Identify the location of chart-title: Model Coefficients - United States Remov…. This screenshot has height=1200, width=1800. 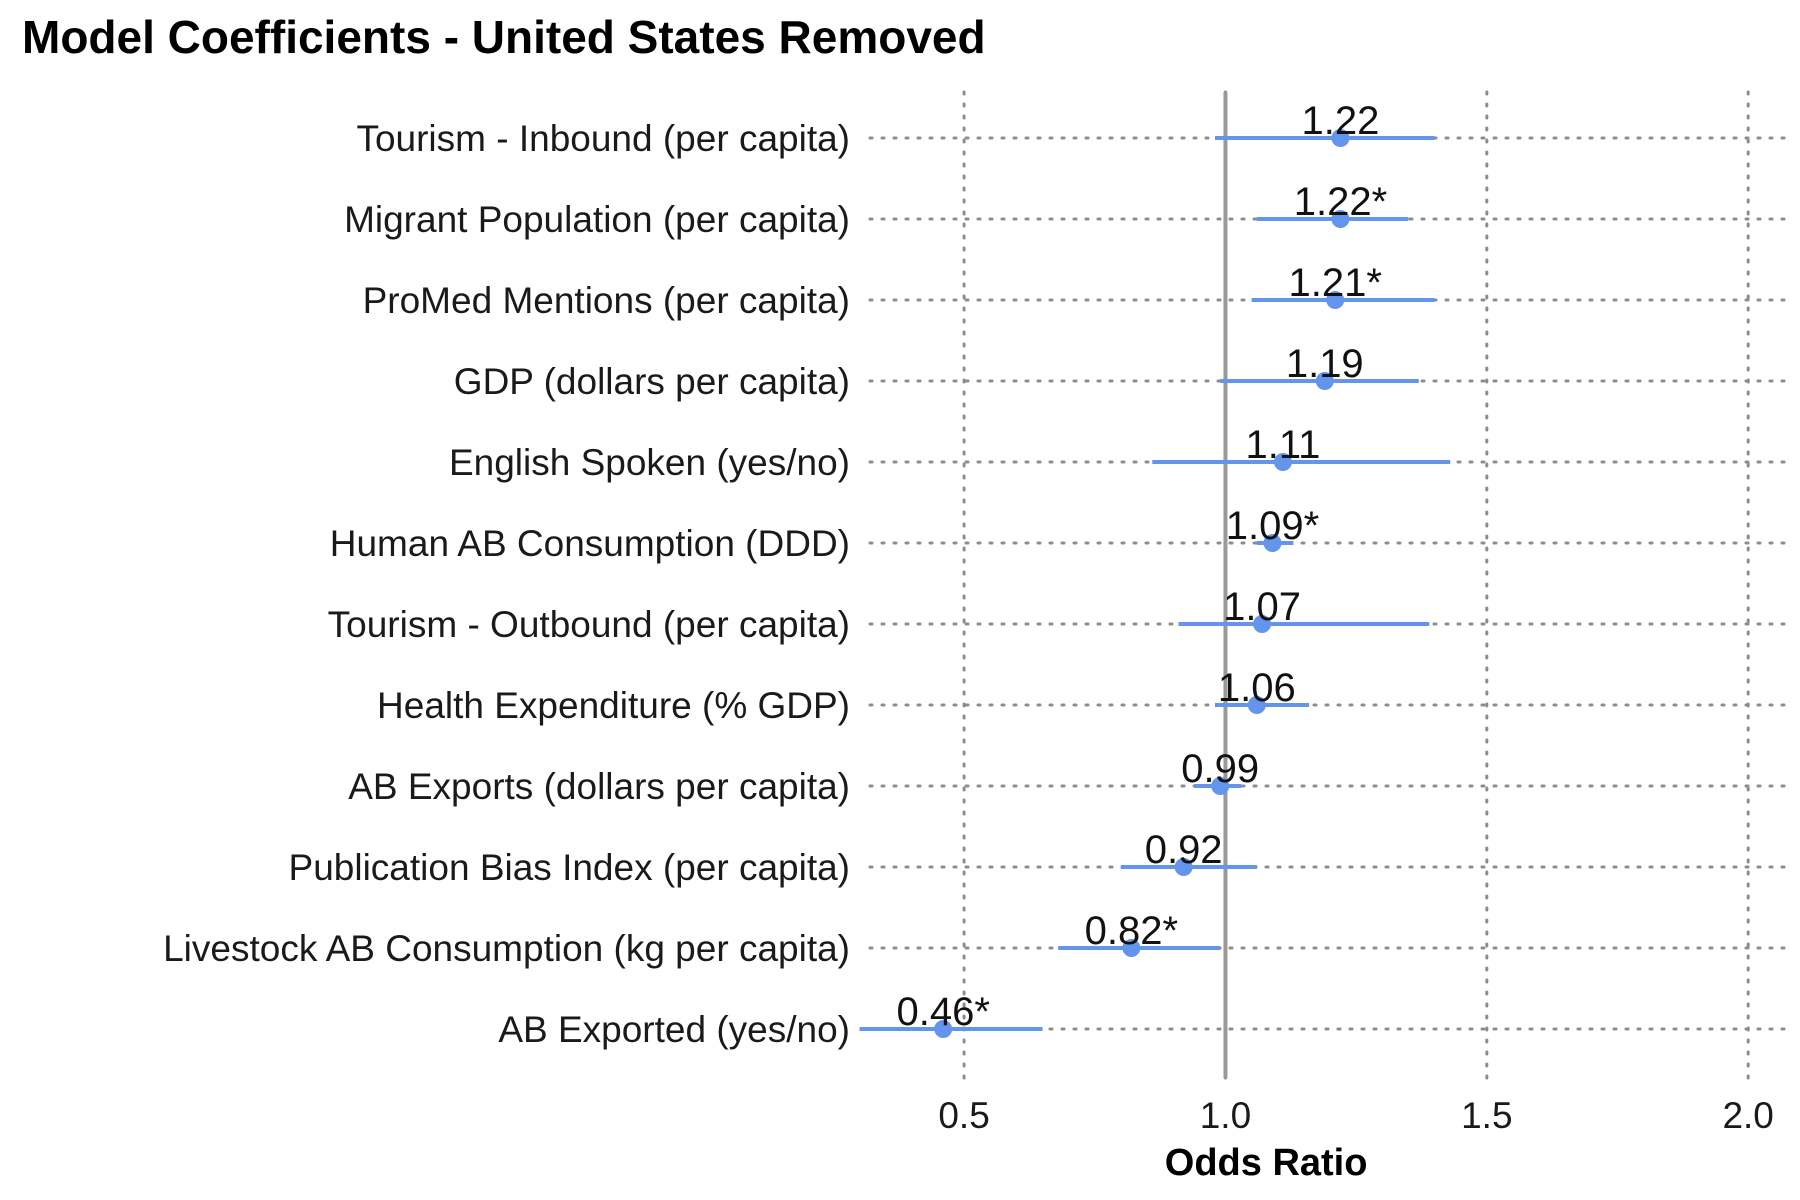
(504, 37).